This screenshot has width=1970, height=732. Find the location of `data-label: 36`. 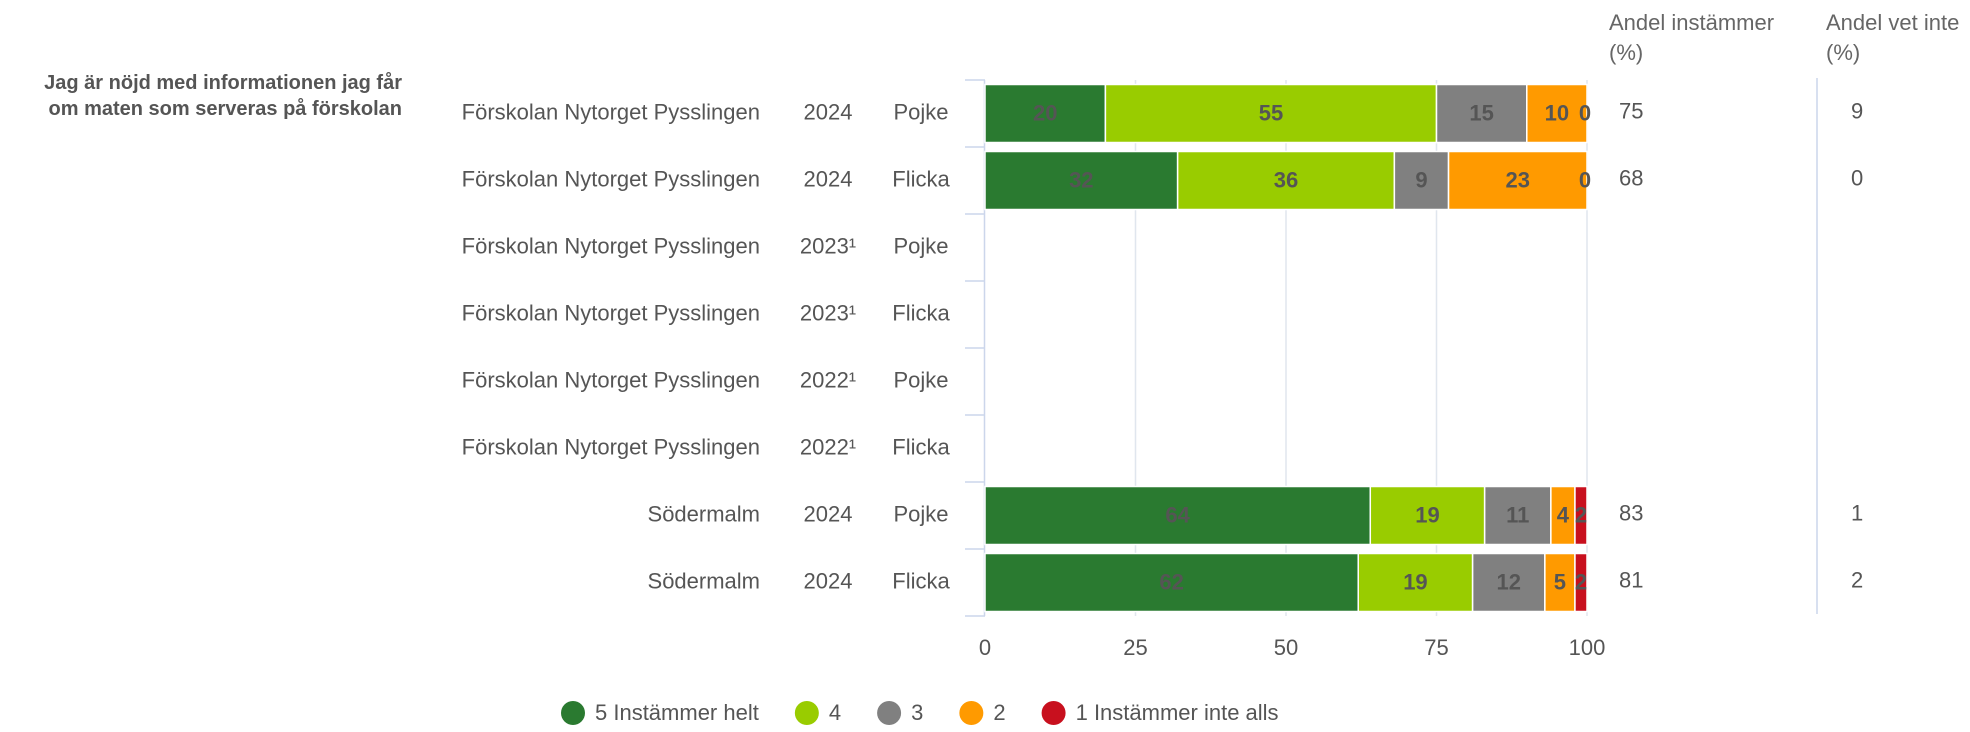

data-label: 36 is located at coordinates (1286, 179).